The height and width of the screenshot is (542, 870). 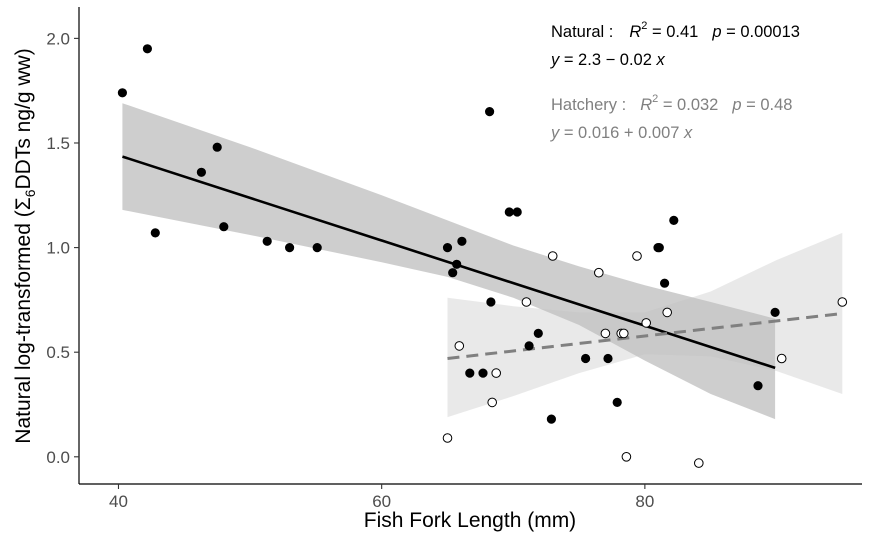 I want to click on natural-eq-y: y, so click(x=555, y=60).